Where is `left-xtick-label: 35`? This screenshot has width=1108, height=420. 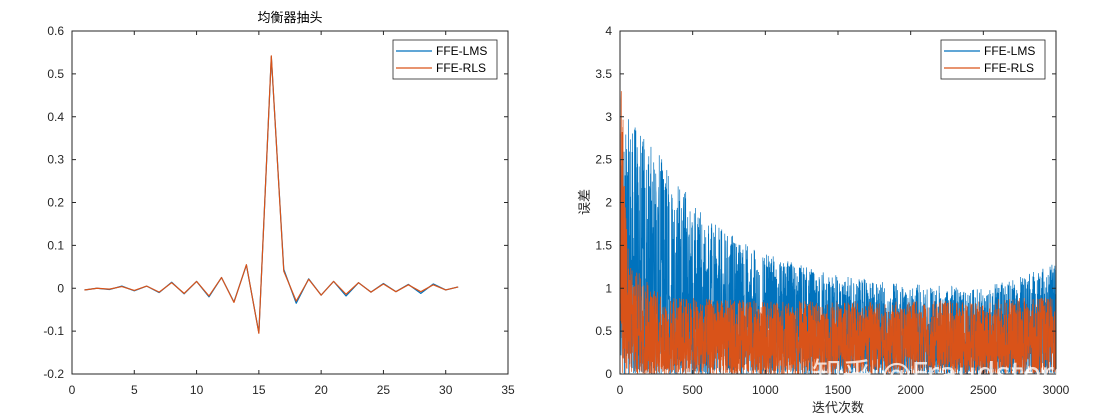
left-xtick-label: 35 is located at coordinates (508, 390).